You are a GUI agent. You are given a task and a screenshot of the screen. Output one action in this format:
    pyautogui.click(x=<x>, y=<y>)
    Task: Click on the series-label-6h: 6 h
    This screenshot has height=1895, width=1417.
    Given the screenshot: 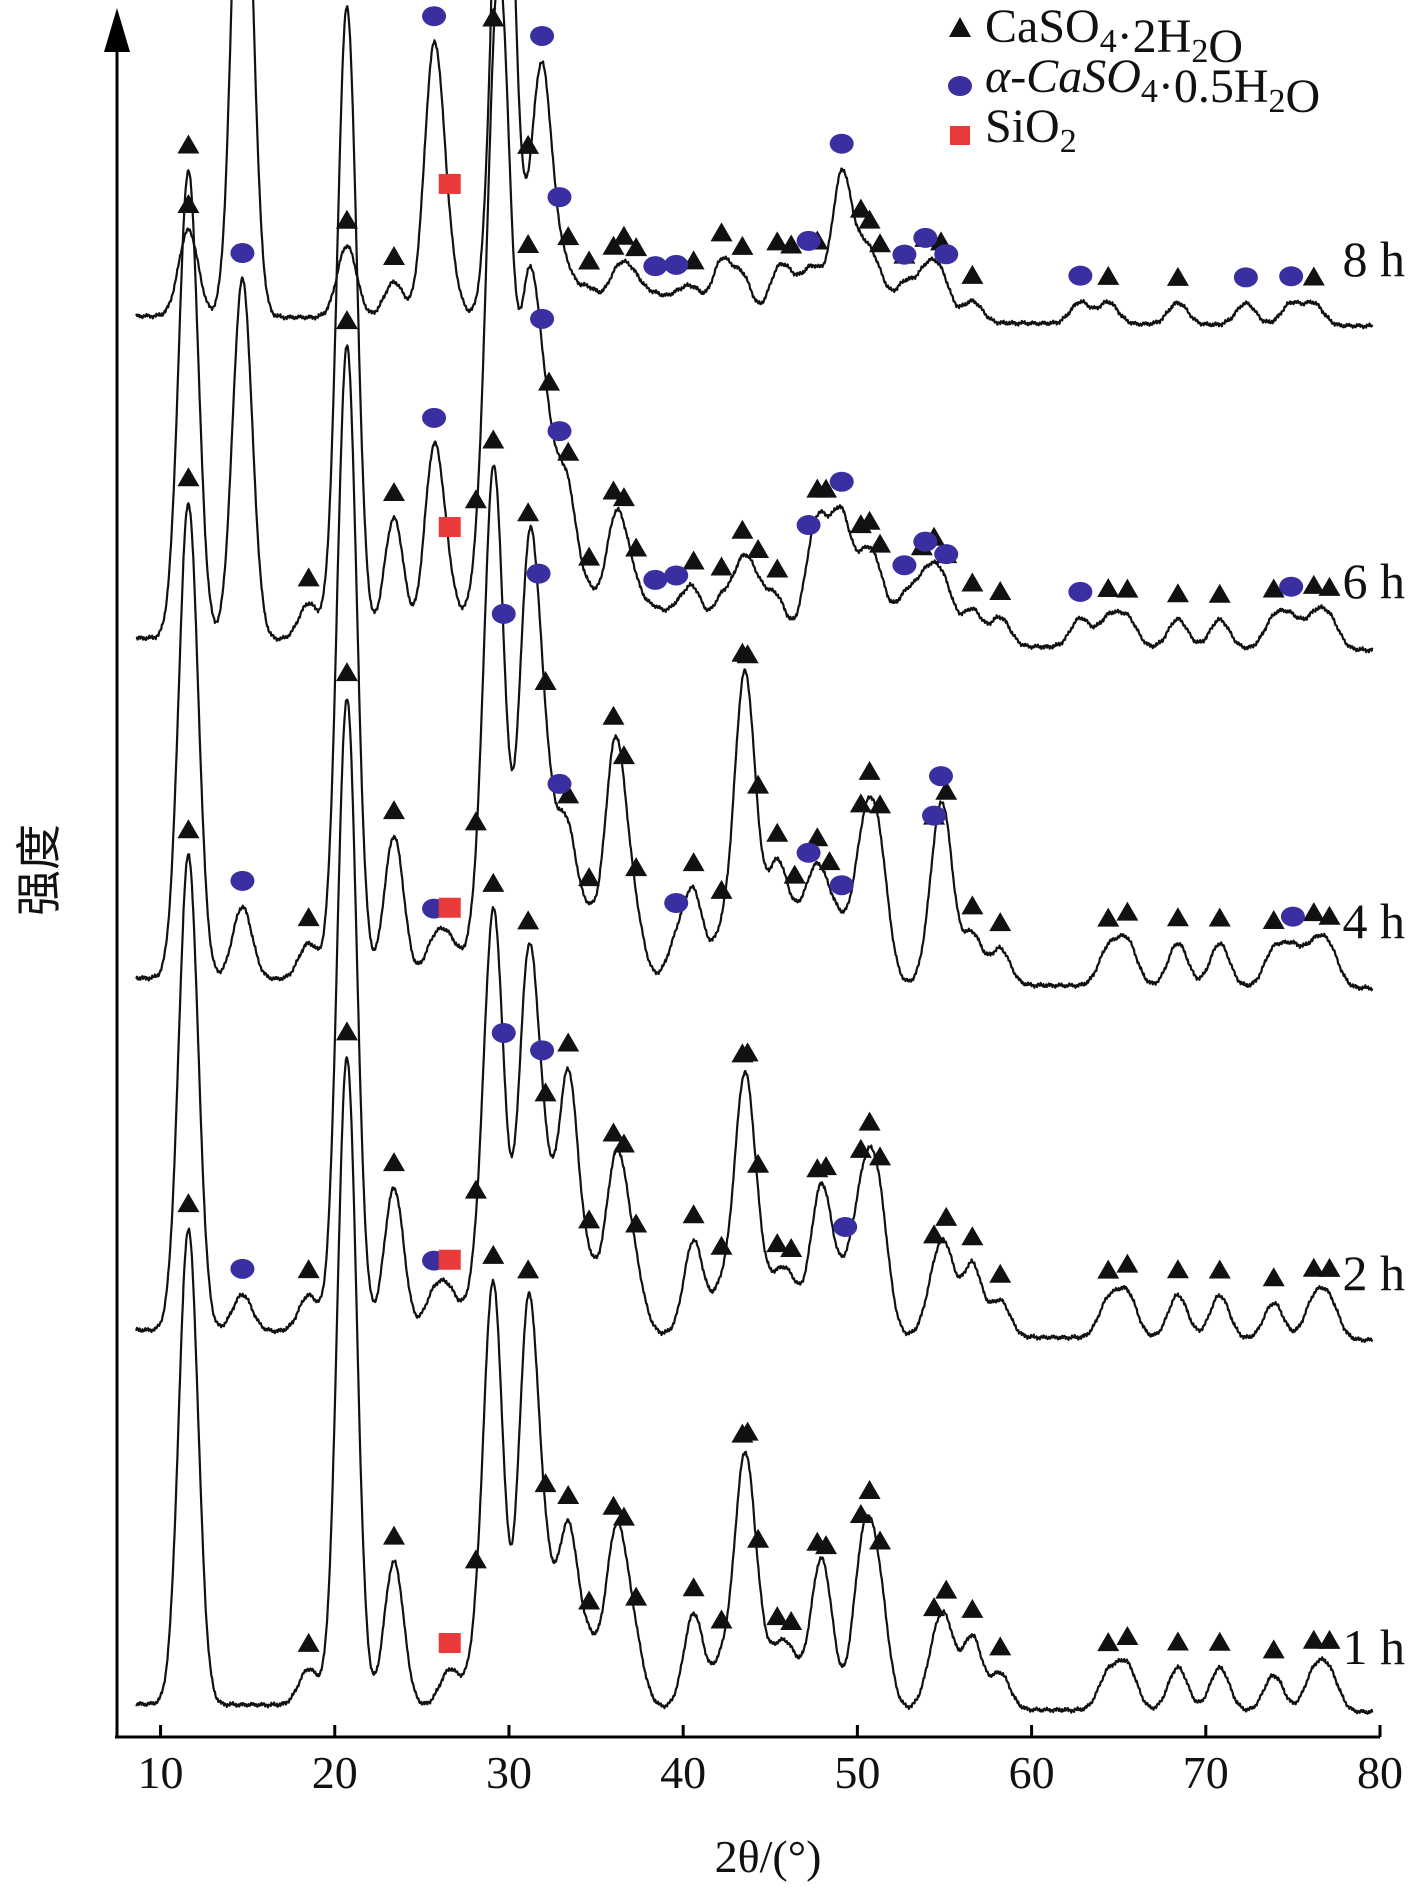 What is the action you would take?
    pyautogui.click(x=1374, y=581)
    